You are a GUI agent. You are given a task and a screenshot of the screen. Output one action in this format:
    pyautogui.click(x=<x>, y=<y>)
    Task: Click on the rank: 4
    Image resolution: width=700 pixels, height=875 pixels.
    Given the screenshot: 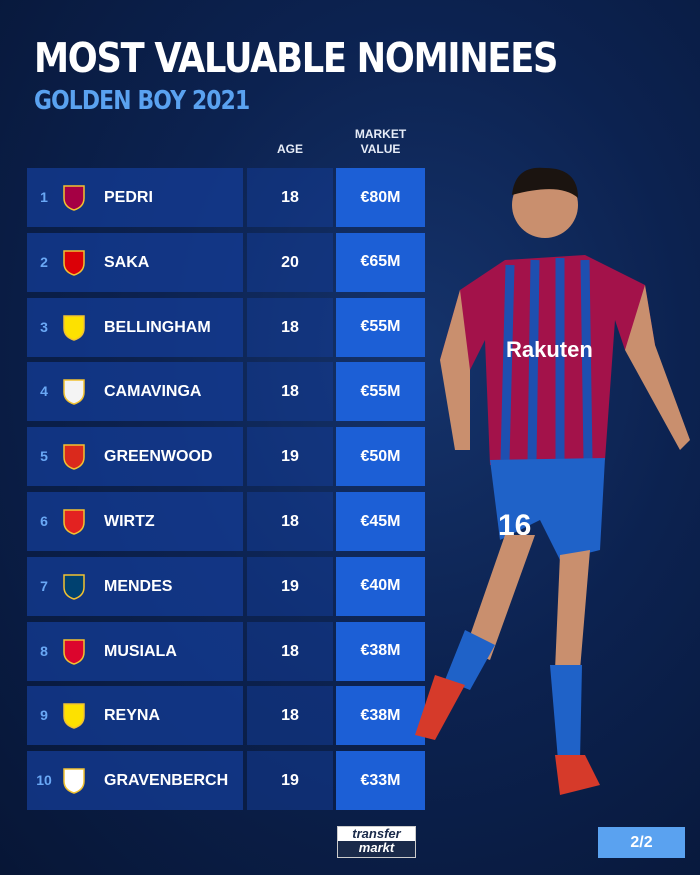 What is the action you would take?
    pyautogui.click(x=44, y=391)
    